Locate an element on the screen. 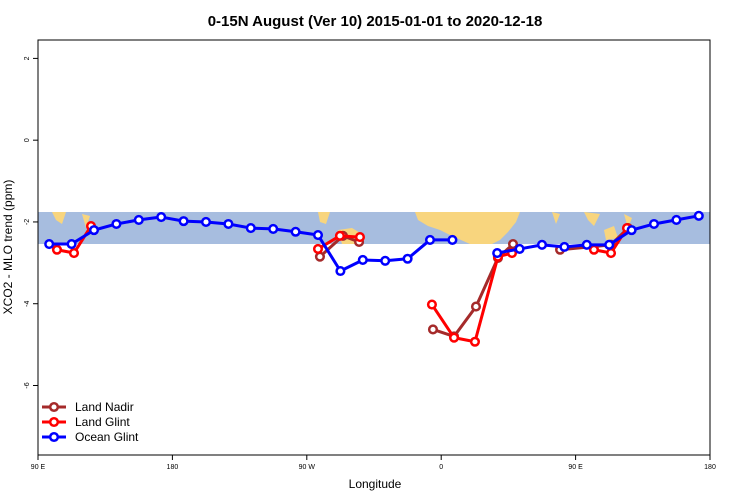 This screenshot has height=500, width=750. legend-label: Land Glint is located at coordinates (102, 422).